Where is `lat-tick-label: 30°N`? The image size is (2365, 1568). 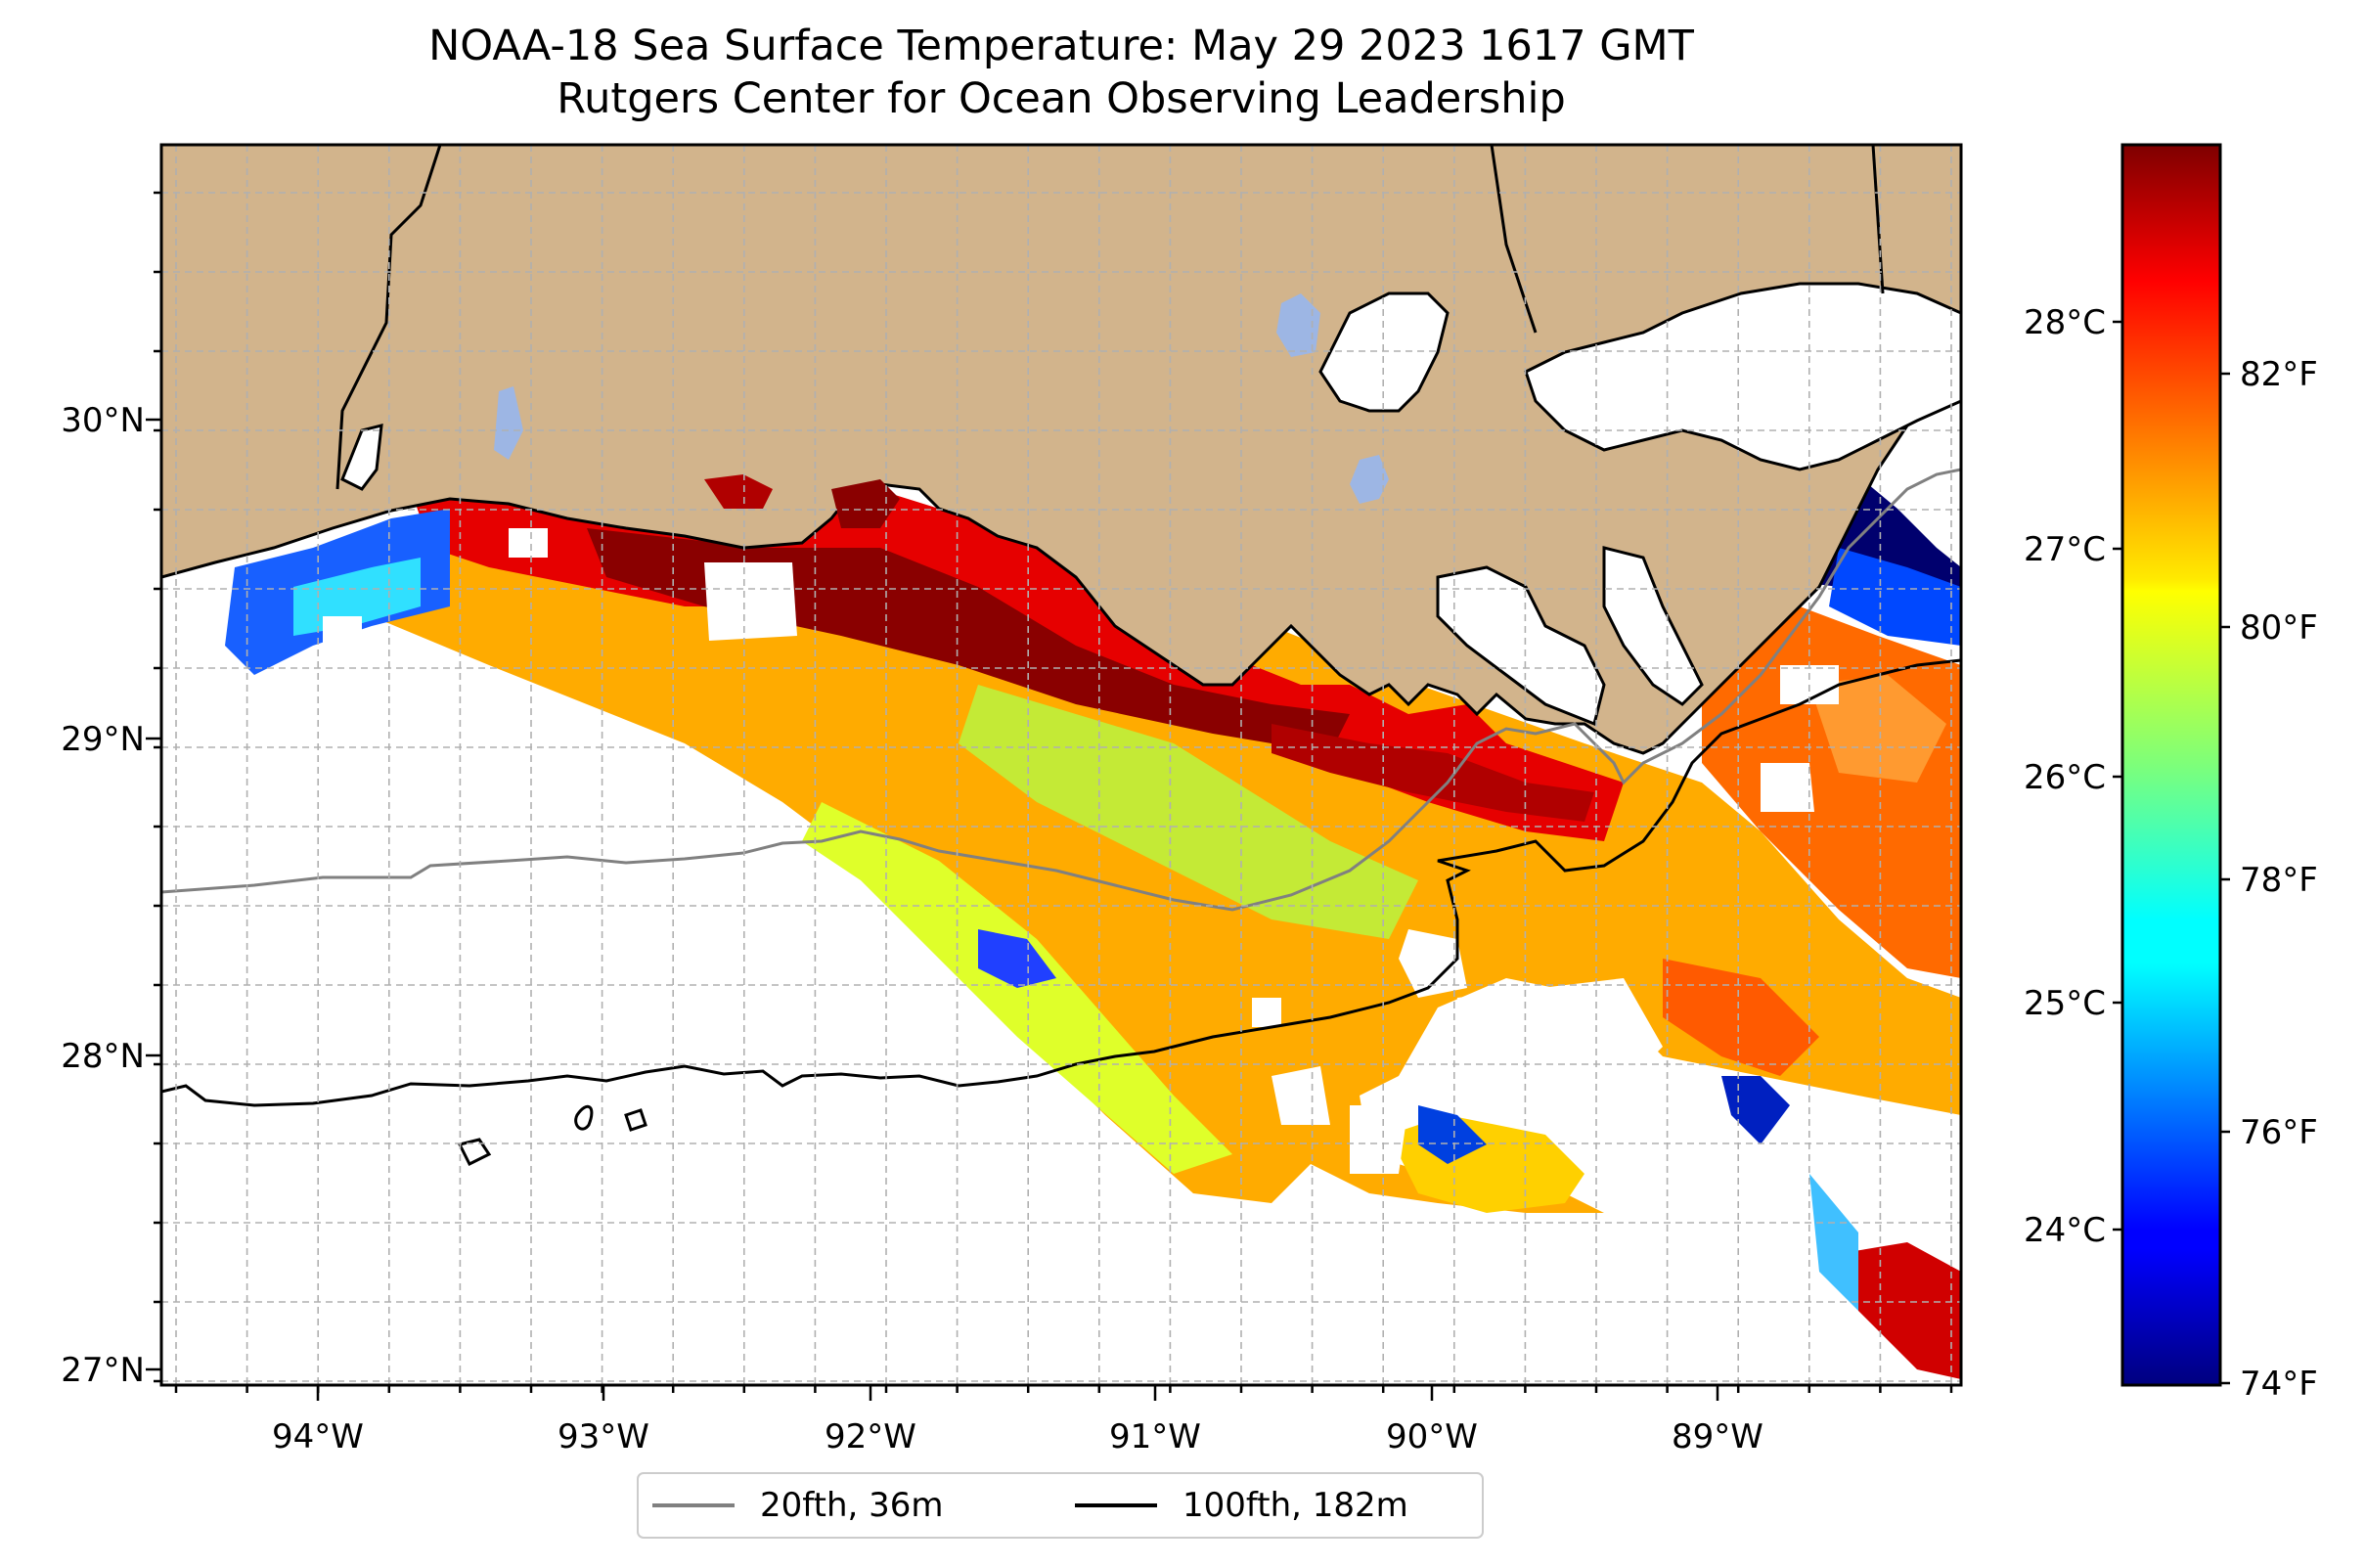 lat-tick-label: 30°N is located at coordinates (103, 420).